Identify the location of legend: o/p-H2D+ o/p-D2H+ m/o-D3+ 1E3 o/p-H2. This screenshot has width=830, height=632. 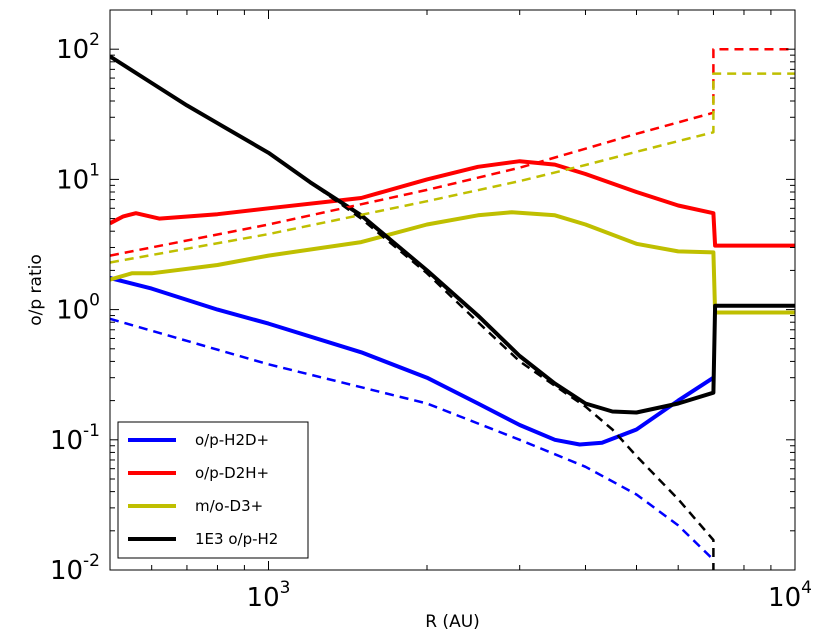
(213, 490).